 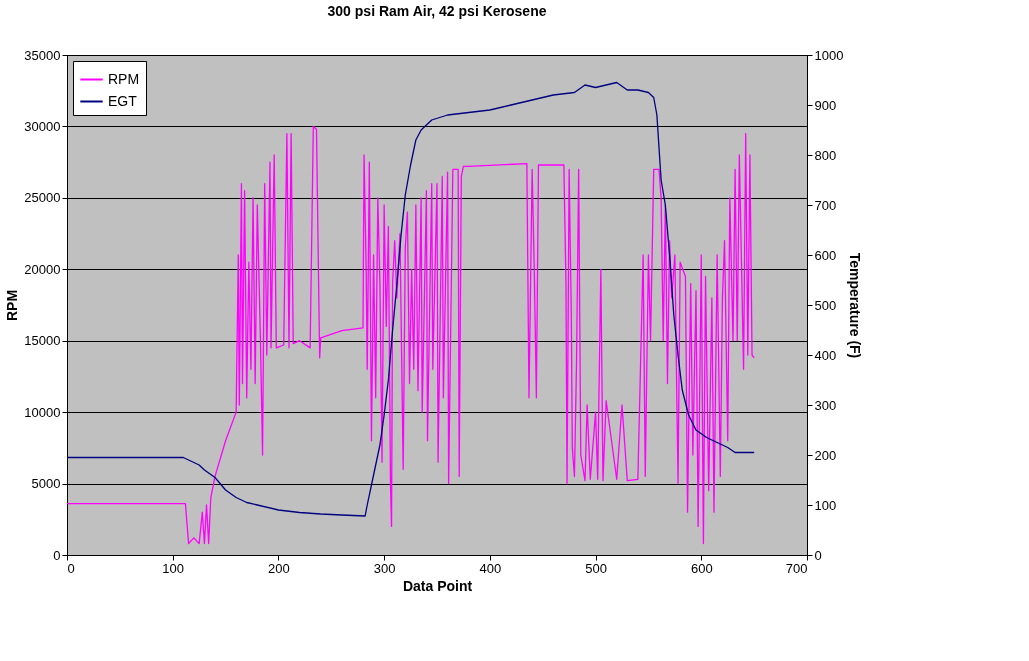 What do you see at coordinates (825, 405) in the screenshot?
I see `y2-tick-label: 300` at bounding box center [825, 405].